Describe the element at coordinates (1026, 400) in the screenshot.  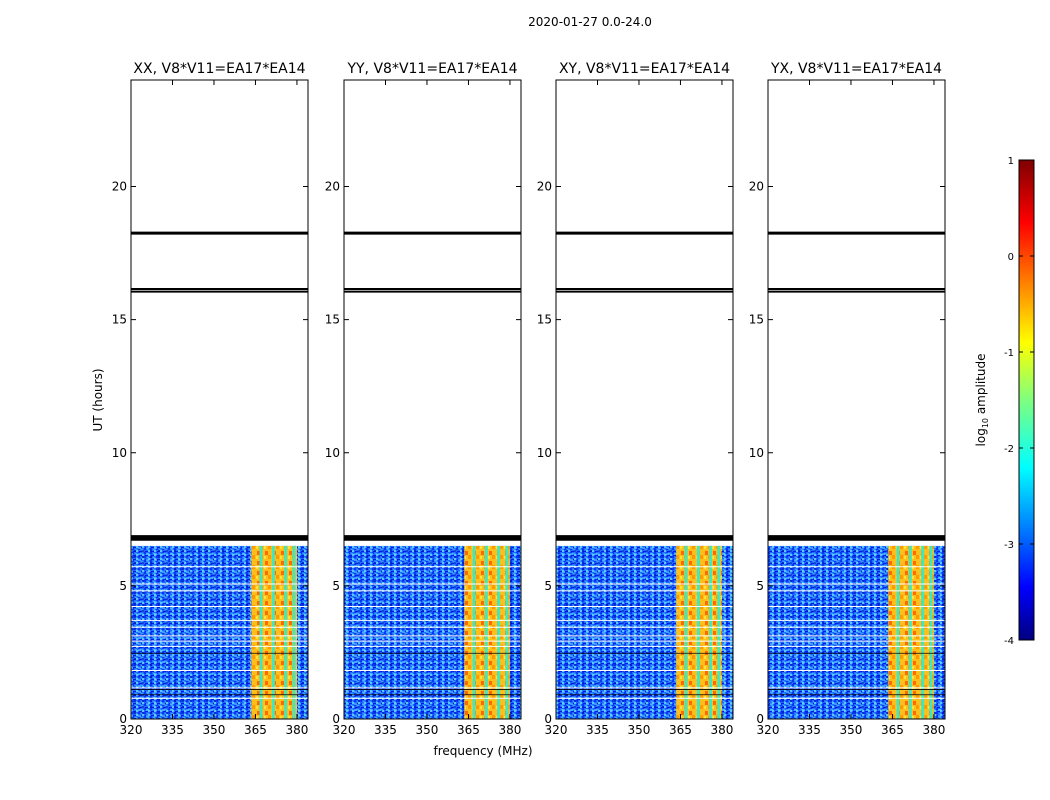
I see `colorbar-gradient` at that location.